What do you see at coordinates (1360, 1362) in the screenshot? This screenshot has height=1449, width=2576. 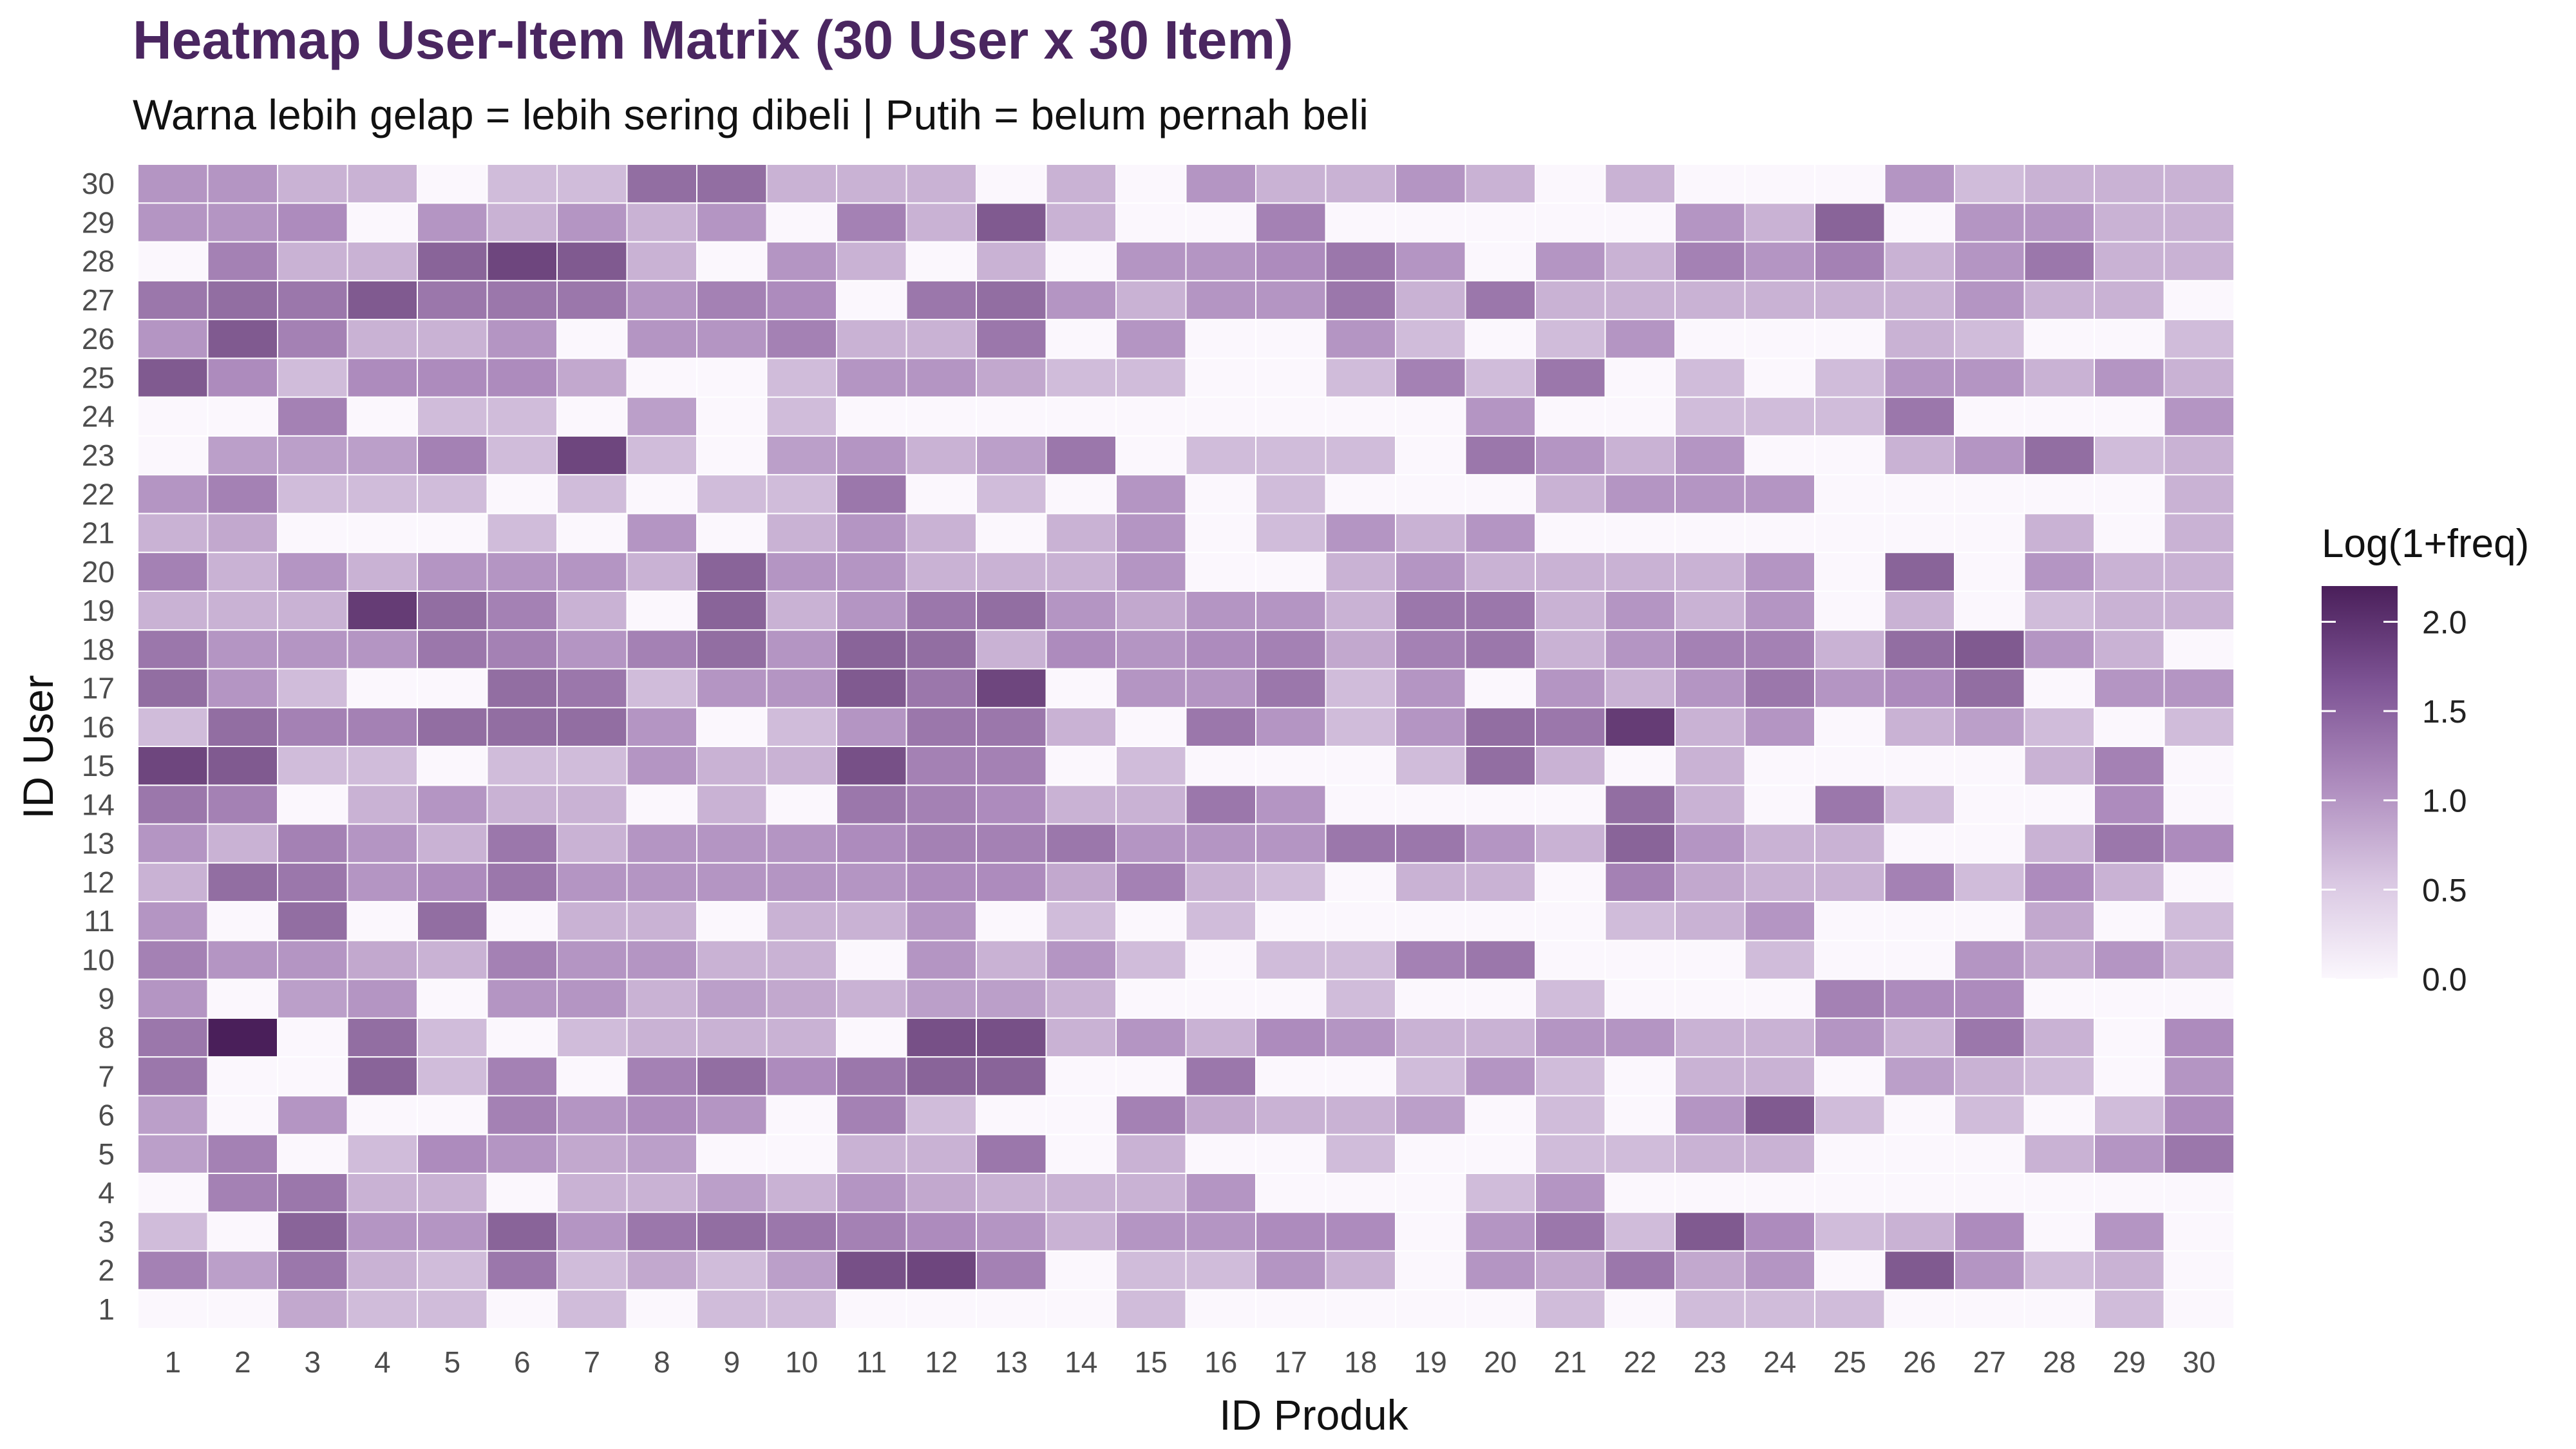 I see `x-tick-label: 18` at bounding box center [1360, 1362].